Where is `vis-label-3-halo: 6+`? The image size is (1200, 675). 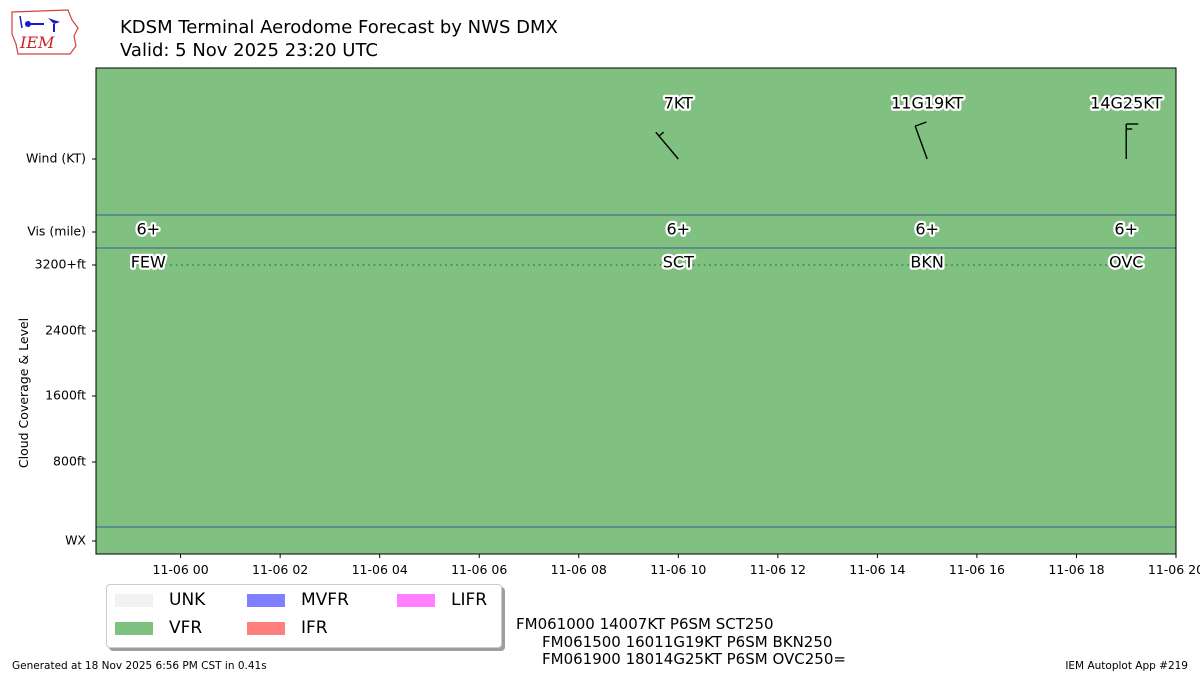
vis-label-3-halo: 6+ is located at coordinates (1126, 229).